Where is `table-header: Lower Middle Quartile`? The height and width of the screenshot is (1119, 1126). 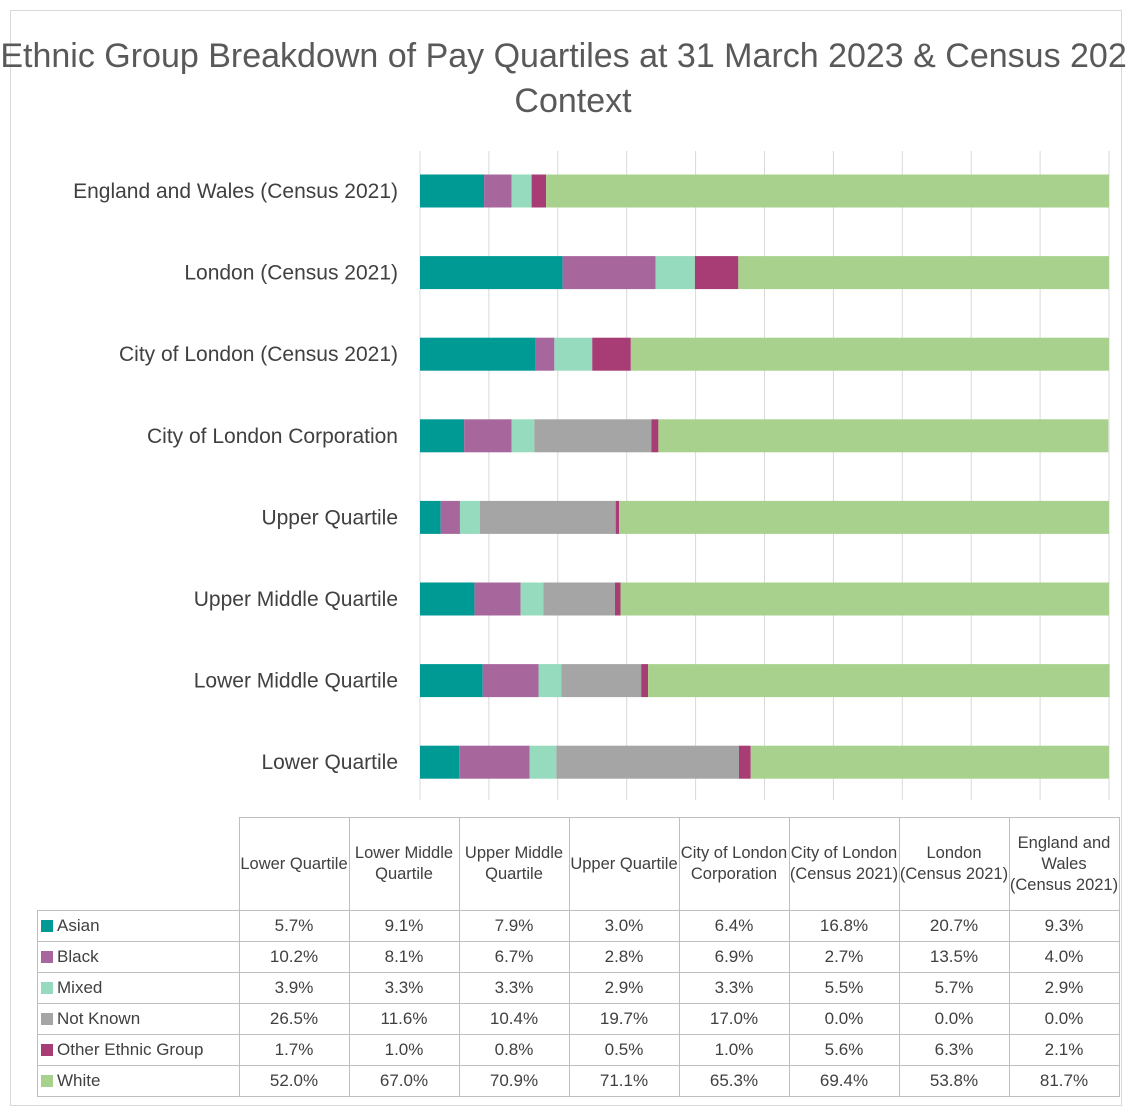 table-header: Lower Middle Quartile is located at coordinates (404, 864).